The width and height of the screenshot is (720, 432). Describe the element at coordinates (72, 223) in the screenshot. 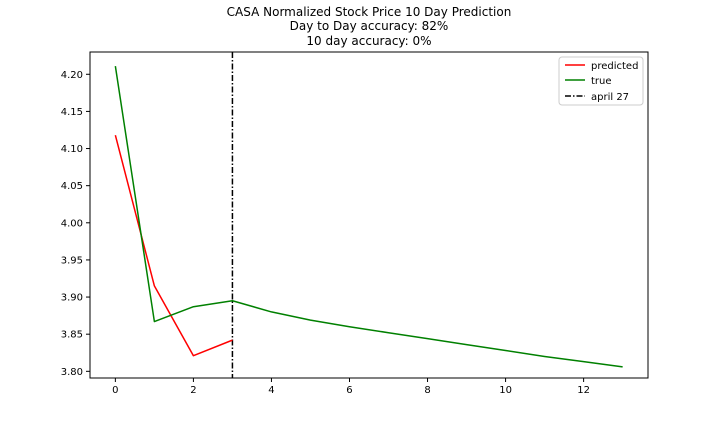

I see `y-tick-label: 4.00` at that location.